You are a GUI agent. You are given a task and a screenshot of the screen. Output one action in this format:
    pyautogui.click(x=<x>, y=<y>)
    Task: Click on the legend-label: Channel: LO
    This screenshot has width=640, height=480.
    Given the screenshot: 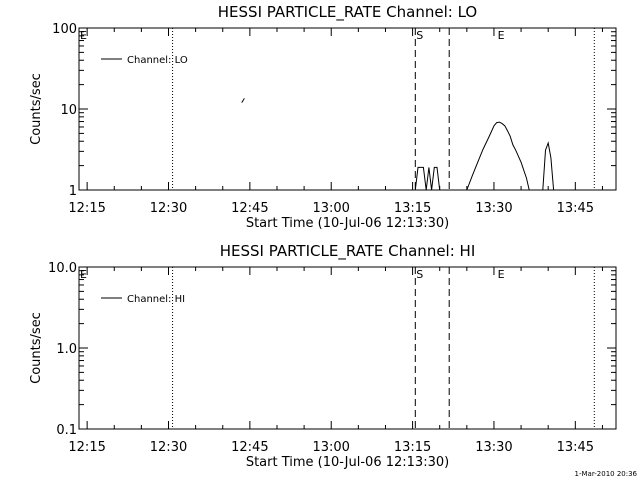 What is the action you would take?
    pyautogui.click(x=157, y=60)
    